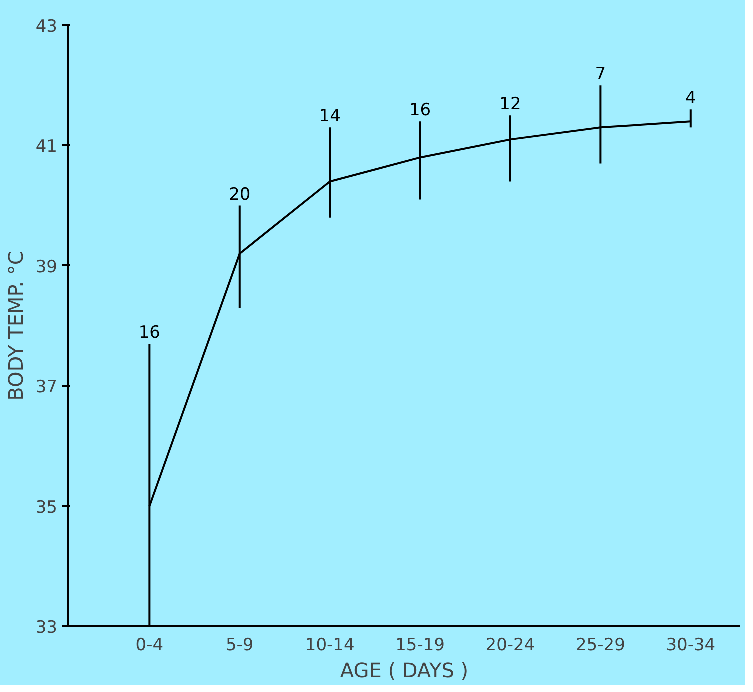  I want to click on annotation: 14, so click(330, 116).